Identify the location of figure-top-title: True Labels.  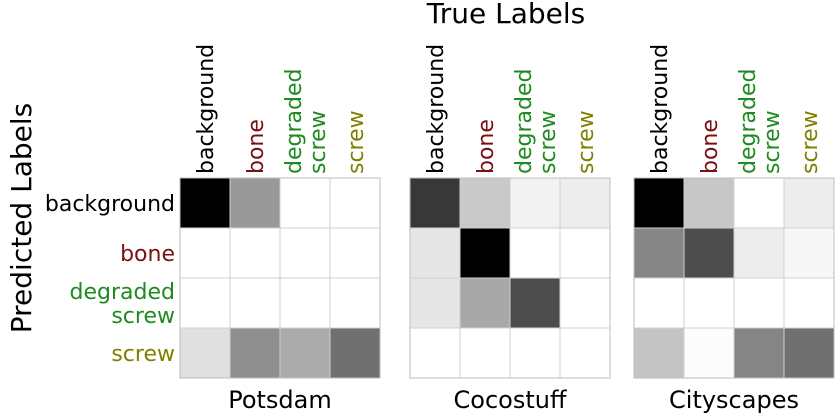
(506, 15).